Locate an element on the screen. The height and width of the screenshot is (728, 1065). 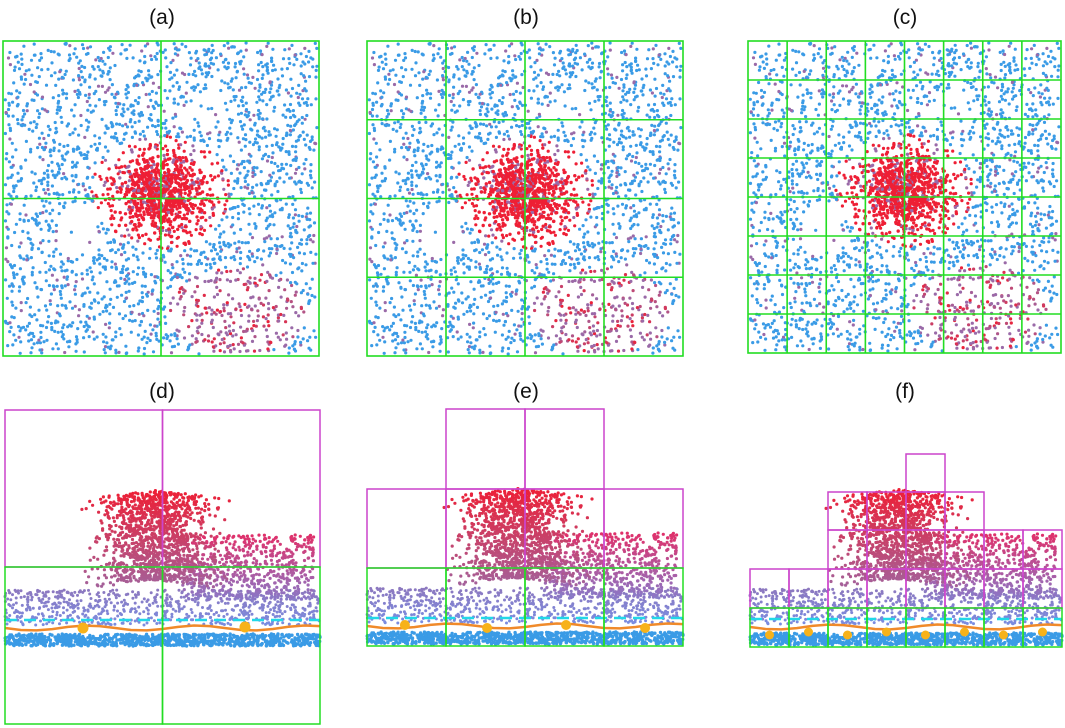
panel-label-d: (d) is located at coordinates (162, 391).